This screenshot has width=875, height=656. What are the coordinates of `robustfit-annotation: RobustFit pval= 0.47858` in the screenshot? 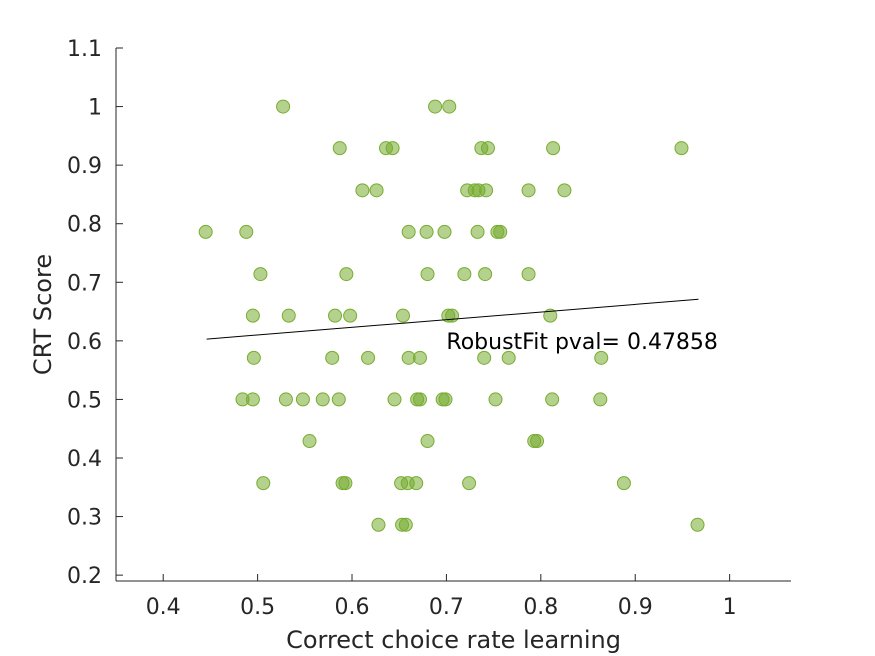 It's located at (582, 342).